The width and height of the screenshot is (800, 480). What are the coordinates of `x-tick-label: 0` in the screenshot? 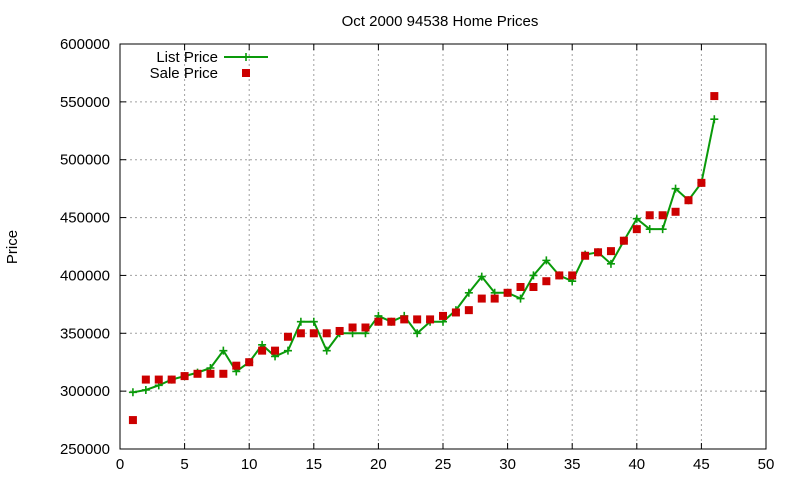 It's located at (120, 464).